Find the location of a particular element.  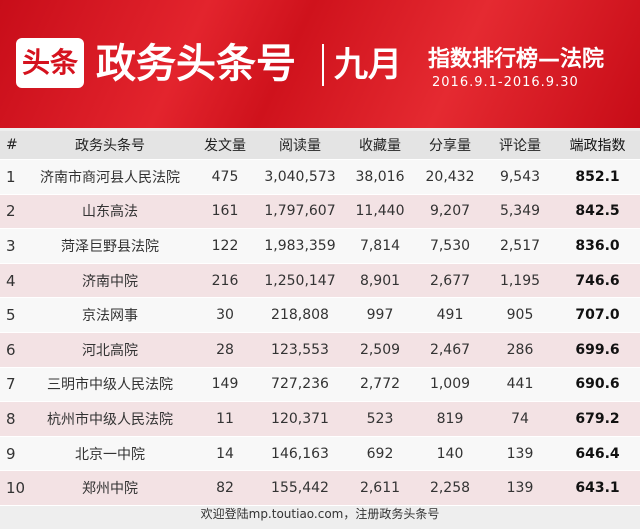

table-cell: 1,250,147 is located at coordinates (300, 280).